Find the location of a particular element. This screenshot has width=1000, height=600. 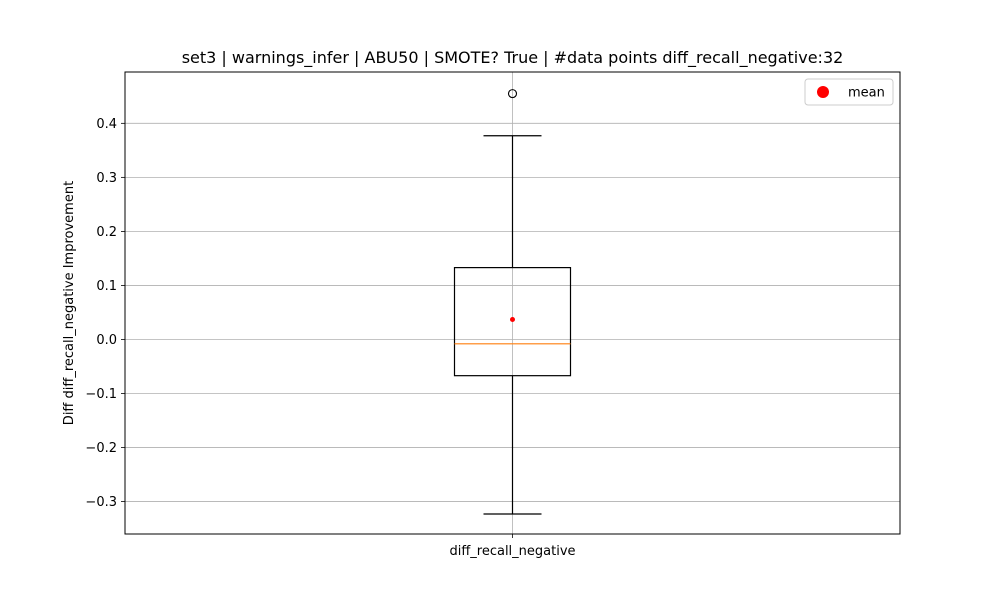

y-axis-label: Diff diff_recall_negative Improvement is located at coordinates (69, 303).